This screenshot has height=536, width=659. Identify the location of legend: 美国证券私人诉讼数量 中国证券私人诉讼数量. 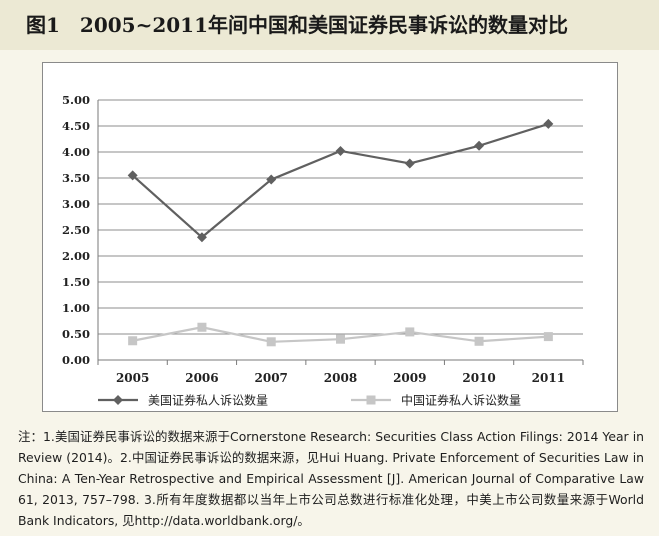
(309, 400).